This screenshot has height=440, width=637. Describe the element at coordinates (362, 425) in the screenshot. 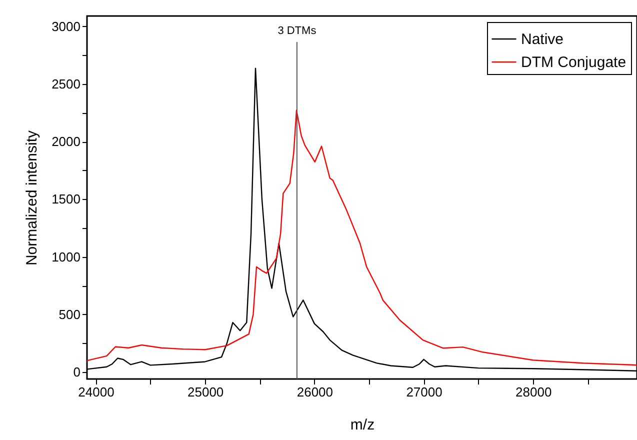

I see `x-axis-title: m/z` at that location.